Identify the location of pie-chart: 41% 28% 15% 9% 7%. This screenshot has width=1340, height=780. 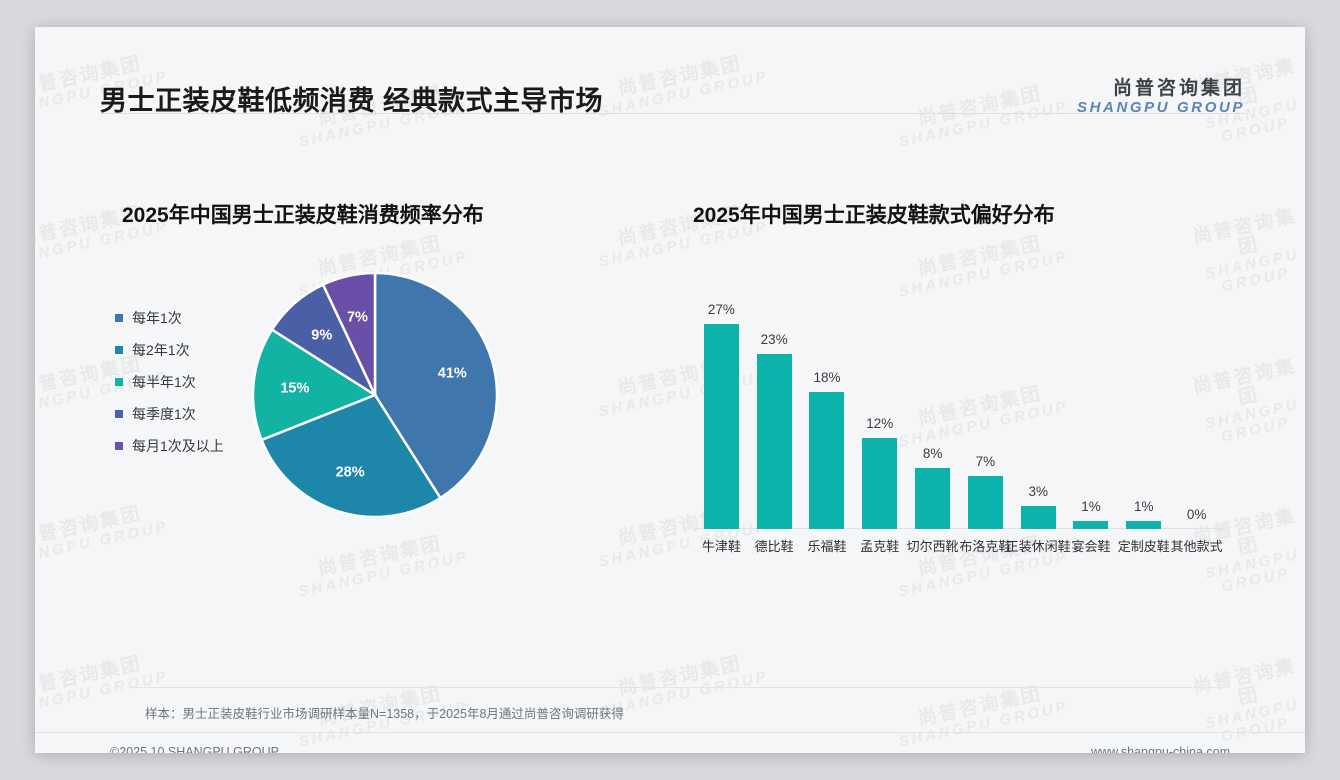
(375, 395).